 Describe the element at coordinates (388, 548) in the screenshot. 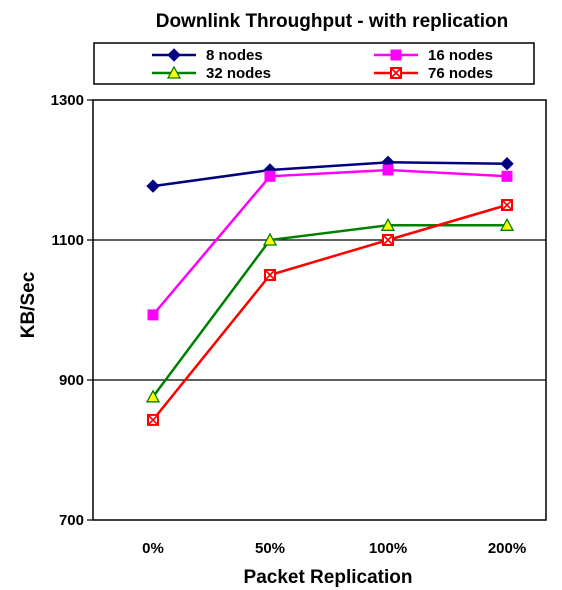

I see `x-tick-label: 100%` at that location.